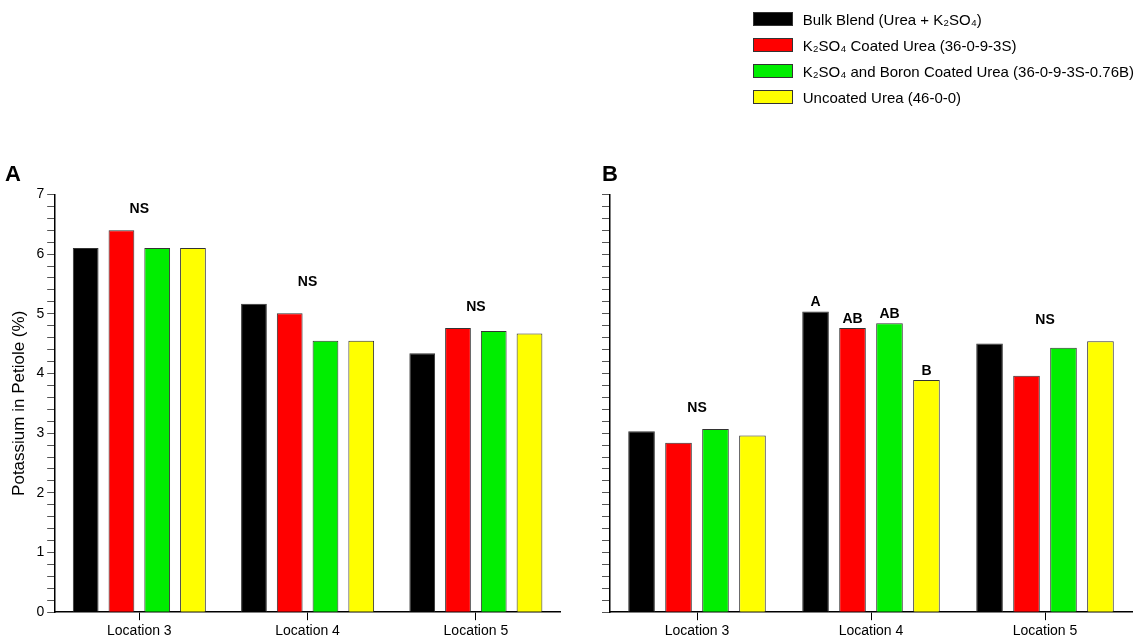  What do you see at coordinates (18, 403) in the screenshot?
I see `y-axis-title: Potassium in Petiole (%)` at bounding box center [18, 403].